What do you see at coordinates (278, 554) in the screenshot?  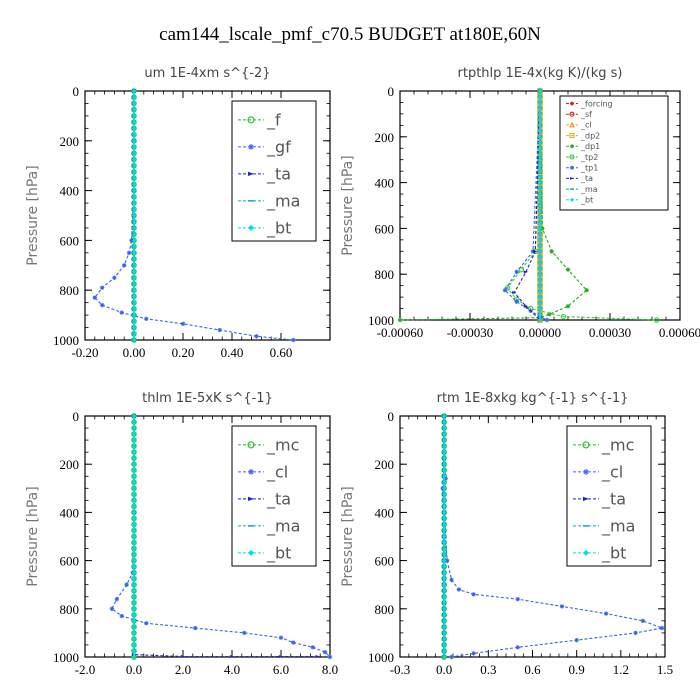 I see `legend-label: _bt` at bounding box center [278, 554].